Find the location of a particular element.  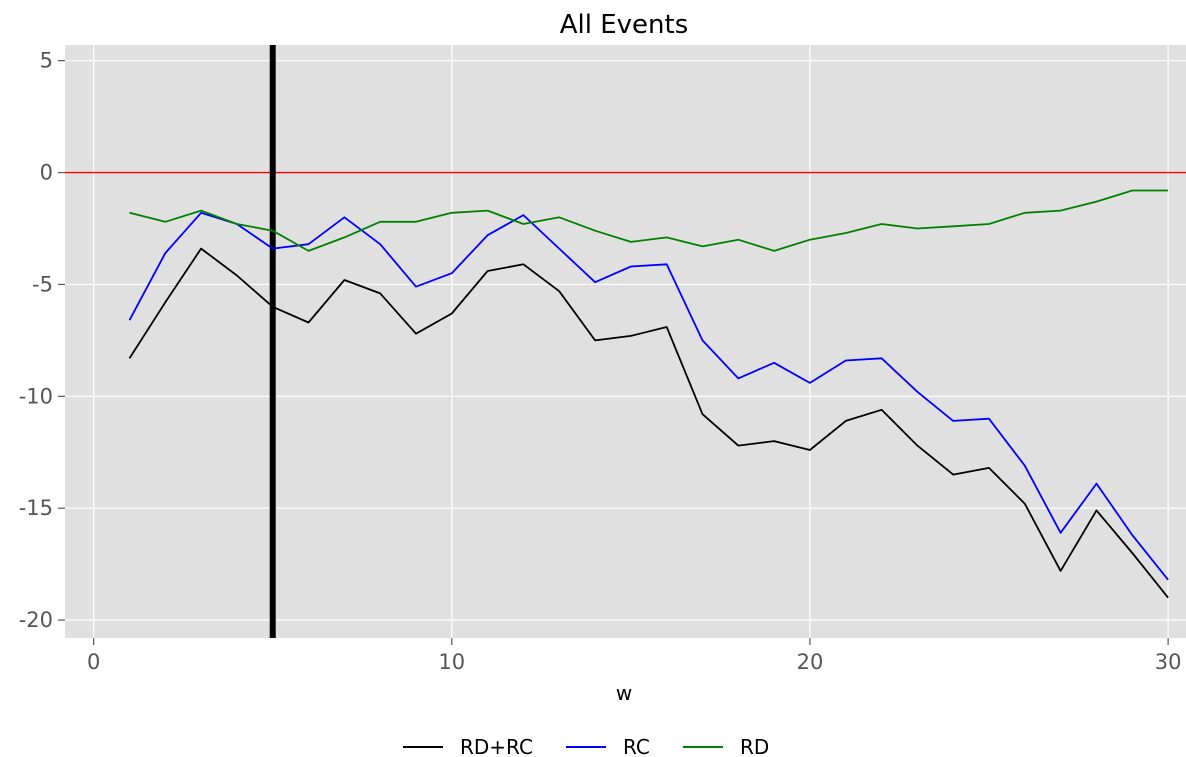

y-tick-label: -20 is located at coordinates (36, 620).